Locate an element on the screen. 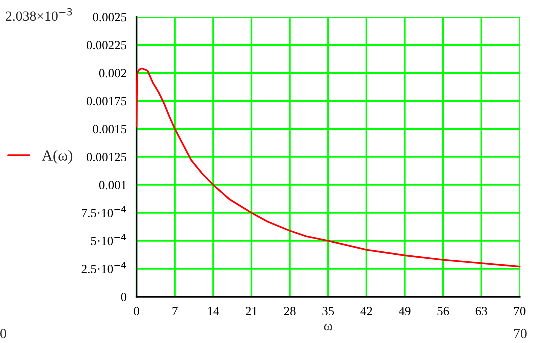  y-tick-label: 0.00125 is located at coordinates (106, 157).